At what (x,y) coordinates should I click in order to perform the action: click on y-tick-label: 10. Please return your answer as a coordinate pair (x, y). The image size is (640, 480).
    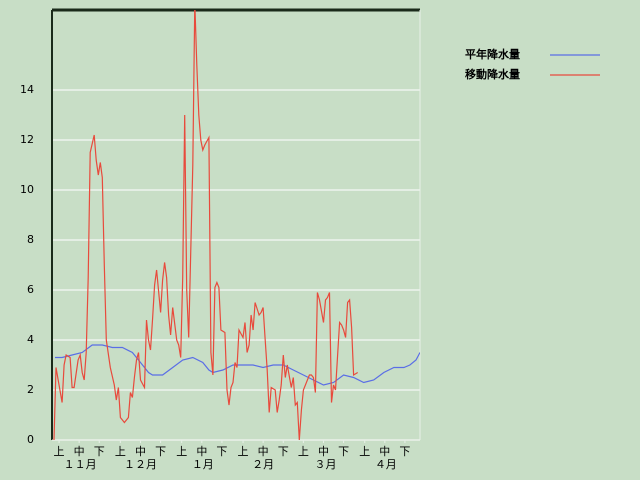
    Looking at the image, I should click on (27, 189).